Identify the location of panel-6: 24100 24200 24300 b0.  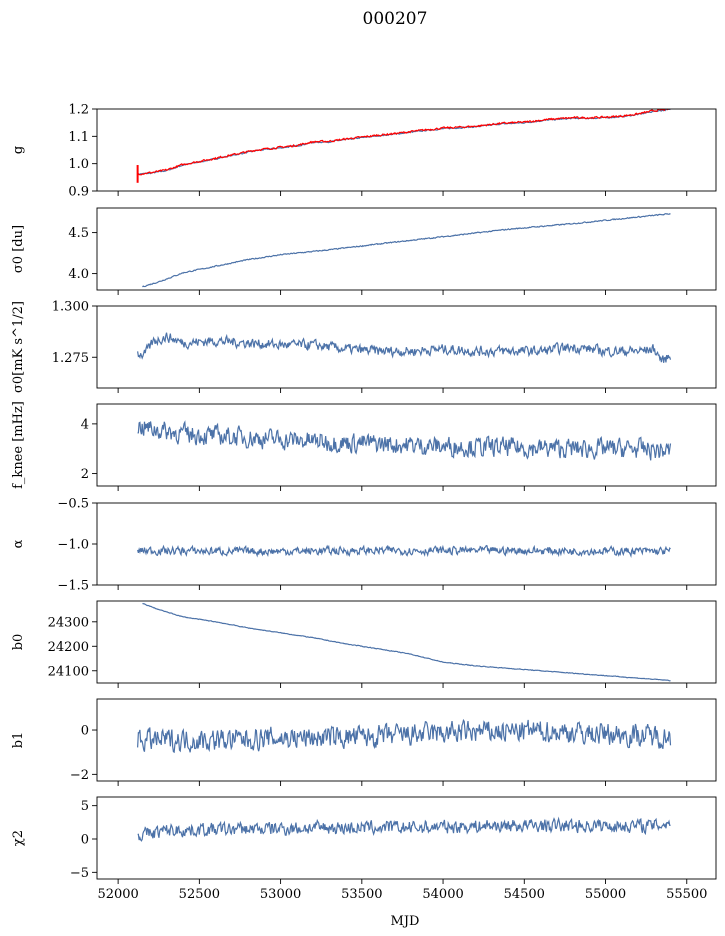
(364, 644).